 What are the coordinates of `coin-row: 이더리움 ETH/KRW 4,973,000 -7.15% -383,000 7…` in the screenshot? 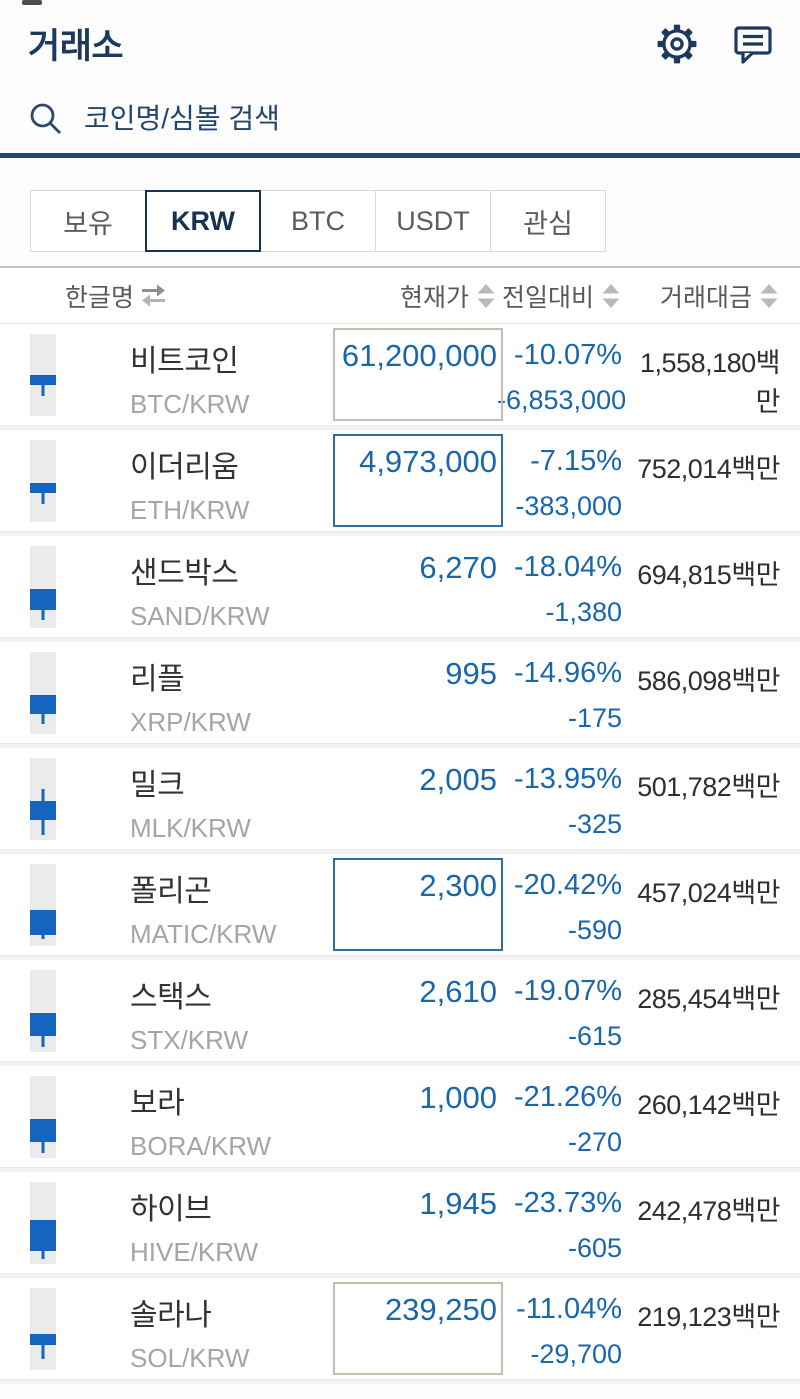 It's located at (400, 480).